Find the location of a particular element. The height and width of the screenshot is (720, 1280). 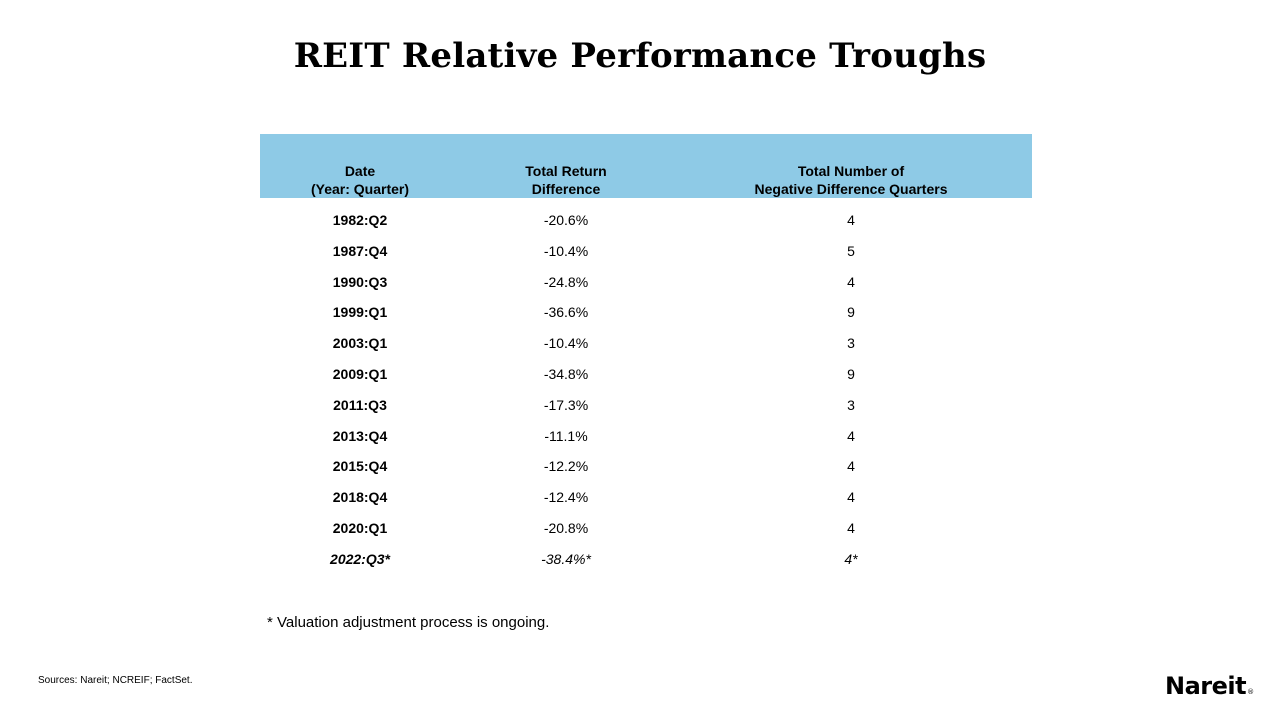

cell-return: -34.8% is located at coordinates (566, 373).